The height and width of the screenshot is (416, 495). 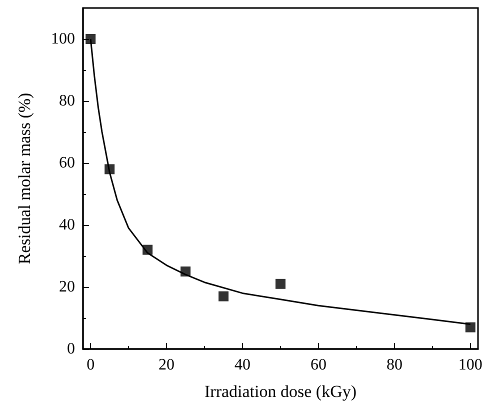 I want to click on x-tick-label: 80, so click(x=394, y=365).